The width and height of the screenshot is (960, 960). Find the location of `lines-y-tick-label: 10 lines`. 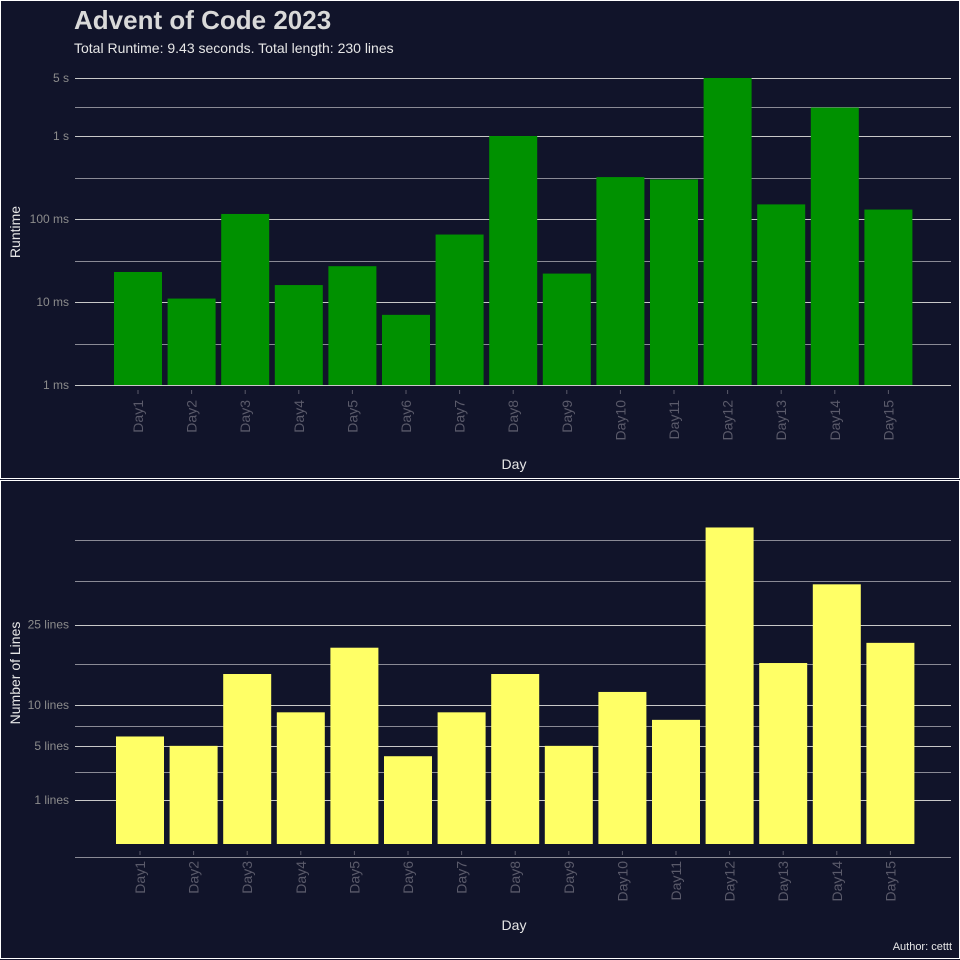

lines-y-tick-label: 10 lines is located at coordinates (48, 705).